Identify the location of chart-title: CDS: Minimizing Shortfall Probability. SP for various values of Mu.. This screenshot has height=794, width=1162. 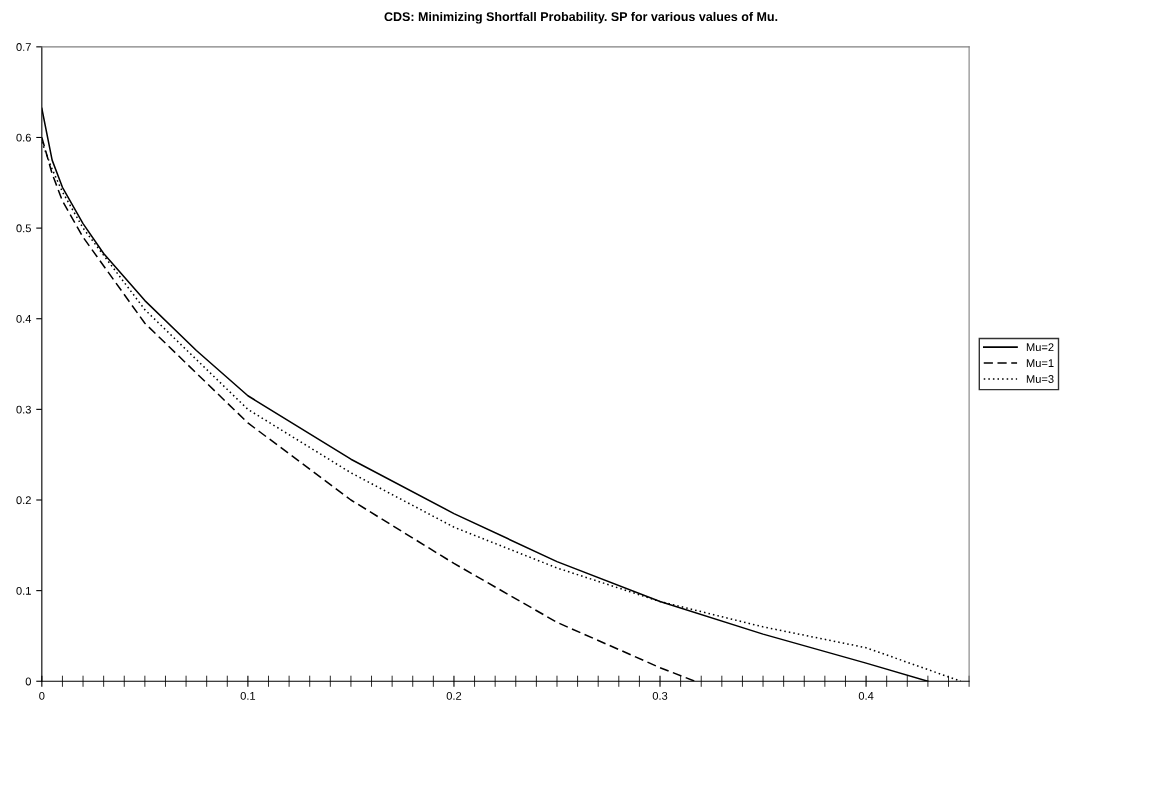
(581, 17).